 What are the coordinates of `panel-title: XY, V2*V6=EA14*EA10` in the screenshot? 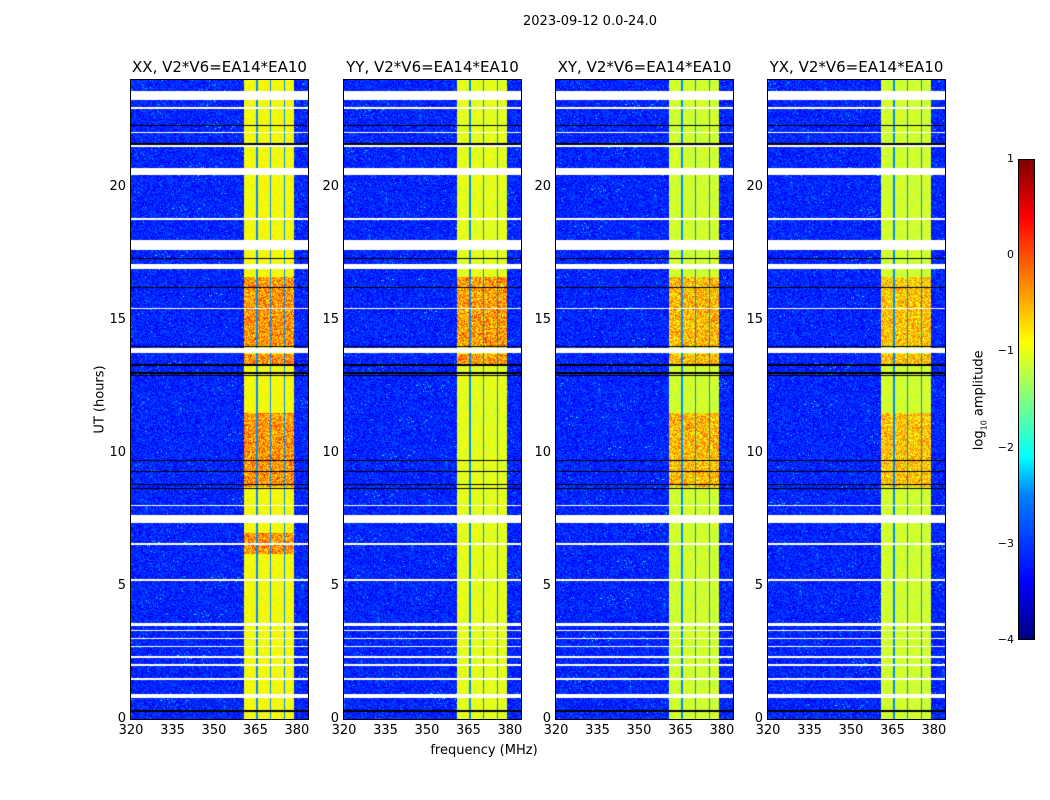 It's located at (644, 67).